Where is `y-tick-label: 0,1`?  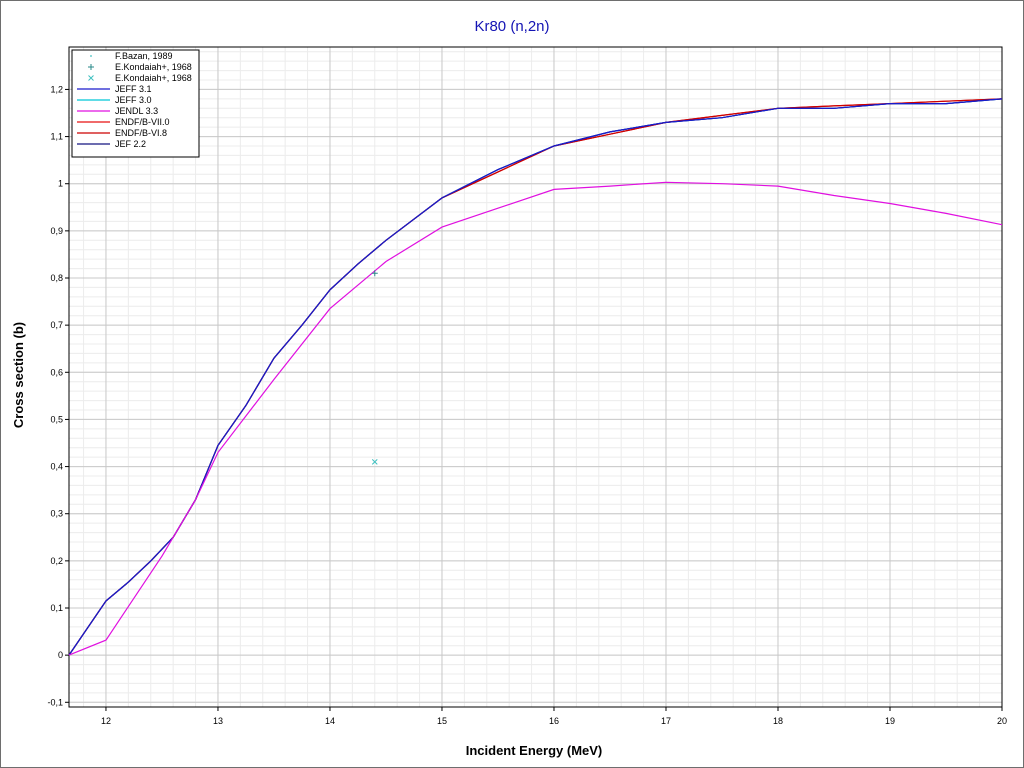 y-tick-label: 0,1 is located at coordinates (56, 608).